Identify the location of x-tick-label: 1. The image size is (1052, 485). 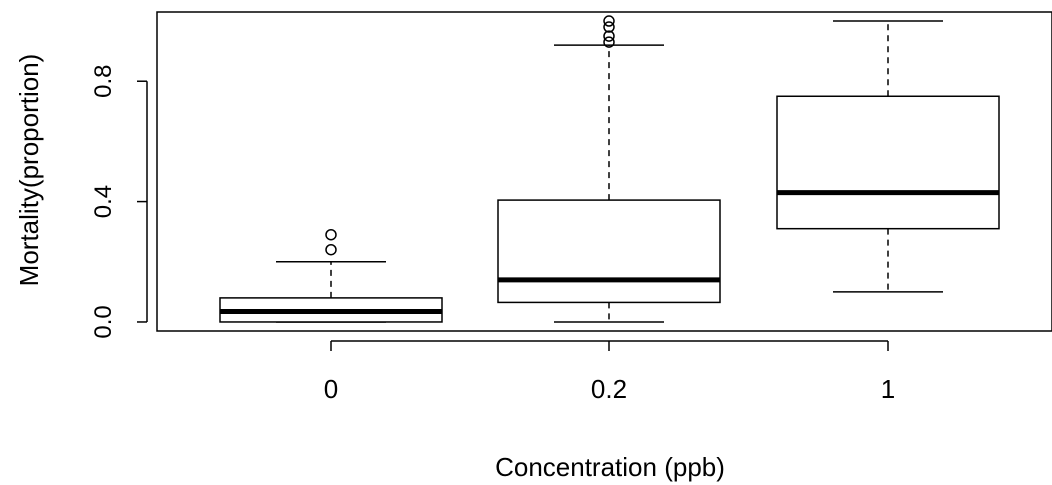
(888, 389).